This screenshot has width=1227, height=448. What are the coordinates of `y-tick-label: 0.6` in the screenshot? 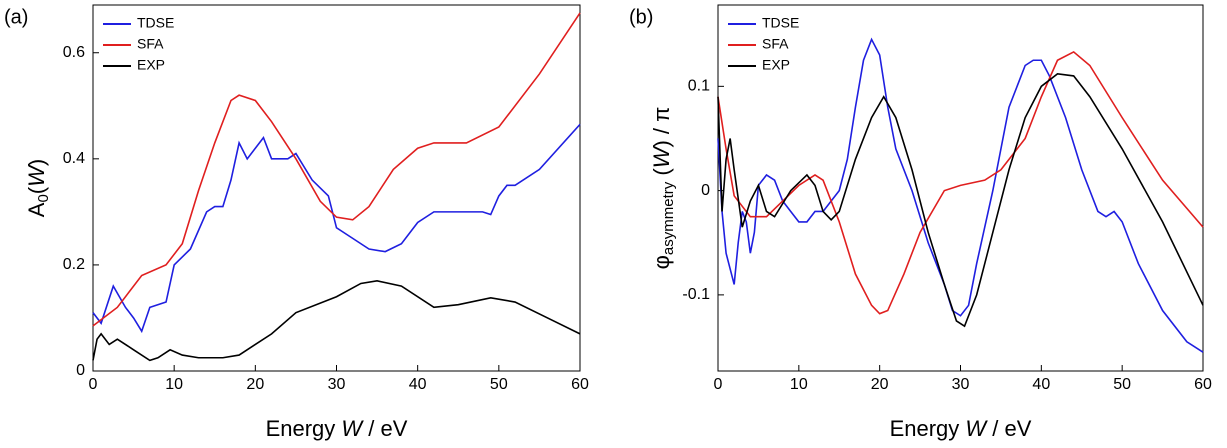 It's located at (74, 52).